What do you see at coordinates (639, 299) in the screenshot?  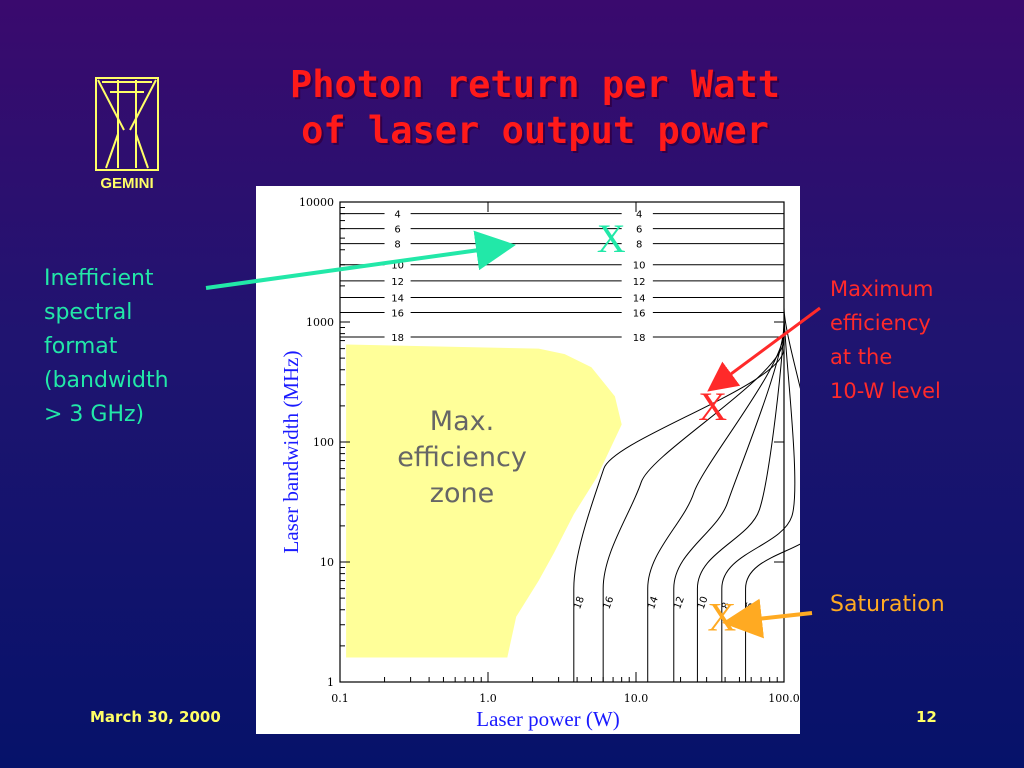 I see `contour-label-right-14: 14` at bounding box center [639, 299].